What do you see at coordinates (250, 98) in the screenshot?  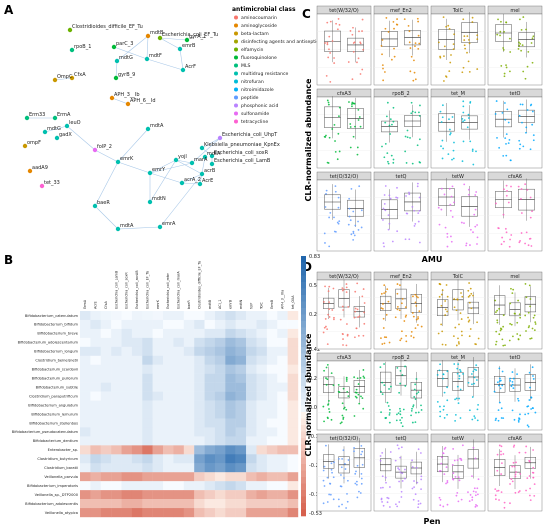 I see `legend-label: peptide` at bounding box center [250, 98].